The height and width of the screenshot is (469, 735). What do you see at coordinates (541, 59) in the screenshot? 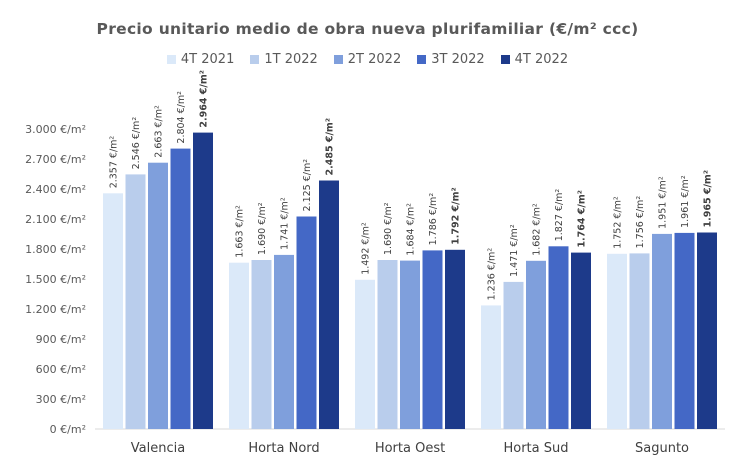
I see `legend-label: 4T 2022` at bounding box center [541, 59].